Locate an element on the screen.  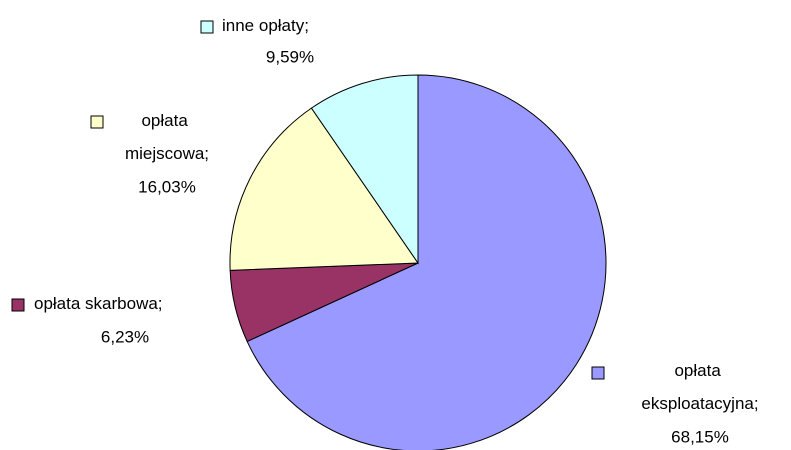
slice-value-label: 16,03% is located at coordinates (167, 186).